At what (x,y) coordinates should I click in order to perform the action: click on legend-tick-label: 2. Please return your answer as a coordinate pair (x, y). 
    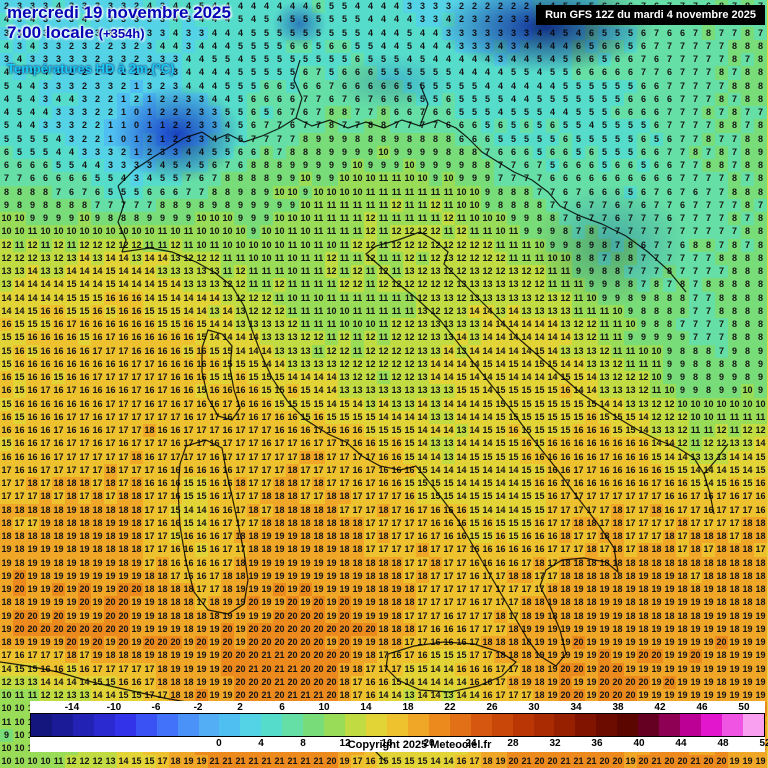
    Looking at the image, I should click on (240, 707).